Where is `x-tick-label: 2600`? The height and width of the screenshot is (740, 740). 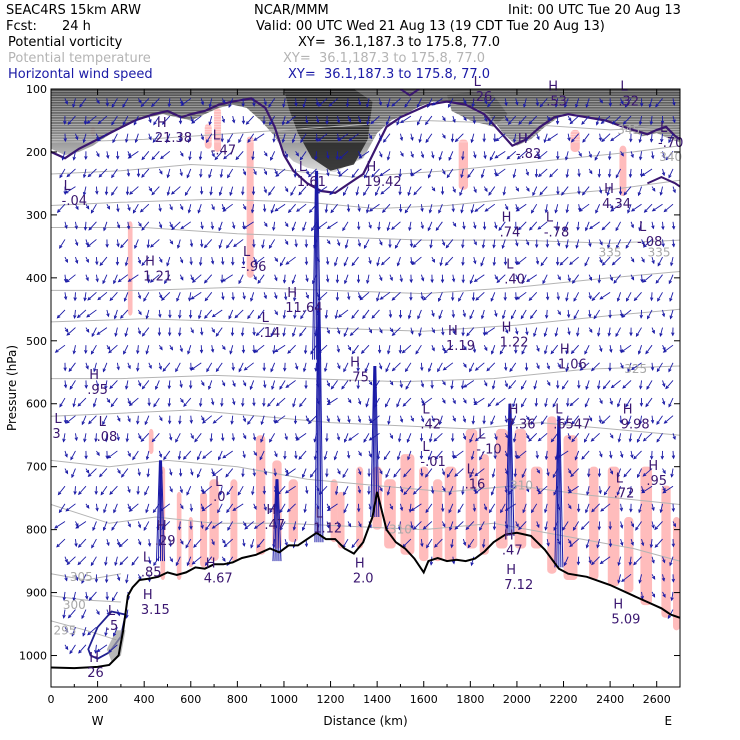
x-tick-label: 2600 is located at coordinates (657, 699).